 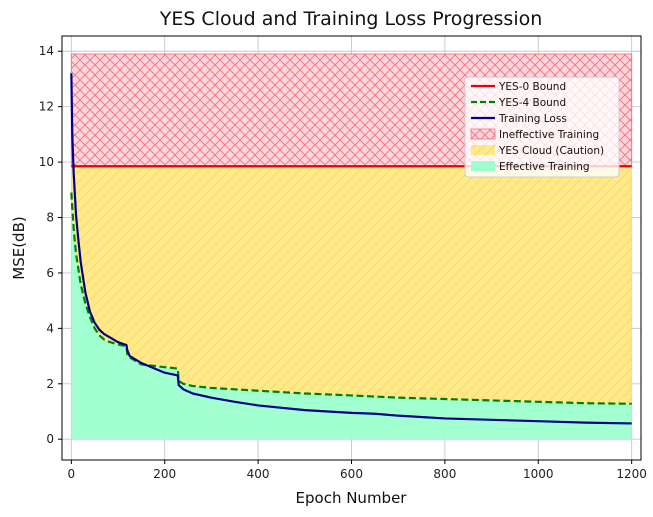 What do you see at coordinates (549, 135) in the screenshot?
I see `legend-label-ineffective: Ineffective Training` at bounding box center [549, 135].